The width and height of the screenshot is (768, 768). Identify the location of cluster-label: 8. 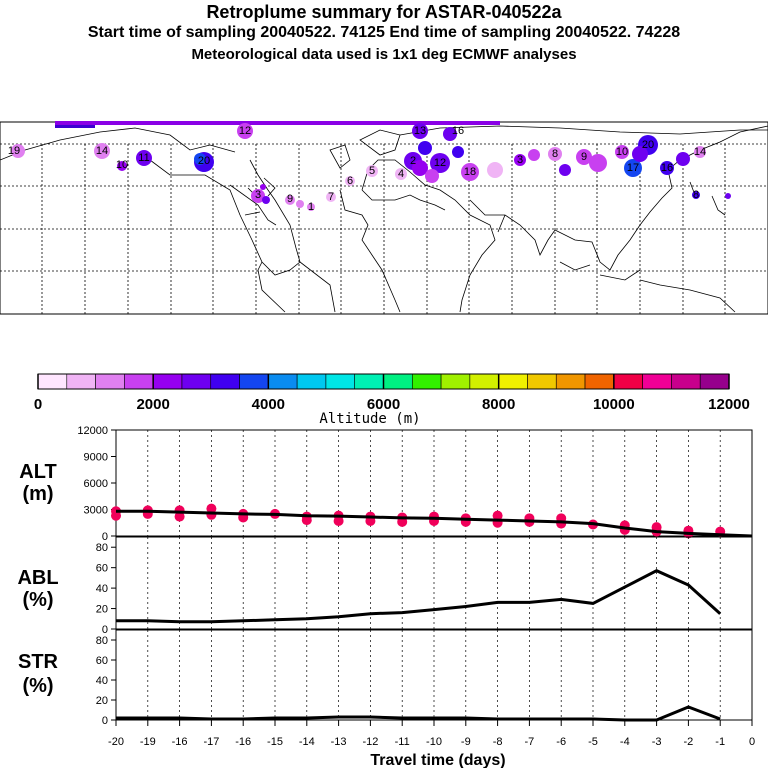
(555, 154).